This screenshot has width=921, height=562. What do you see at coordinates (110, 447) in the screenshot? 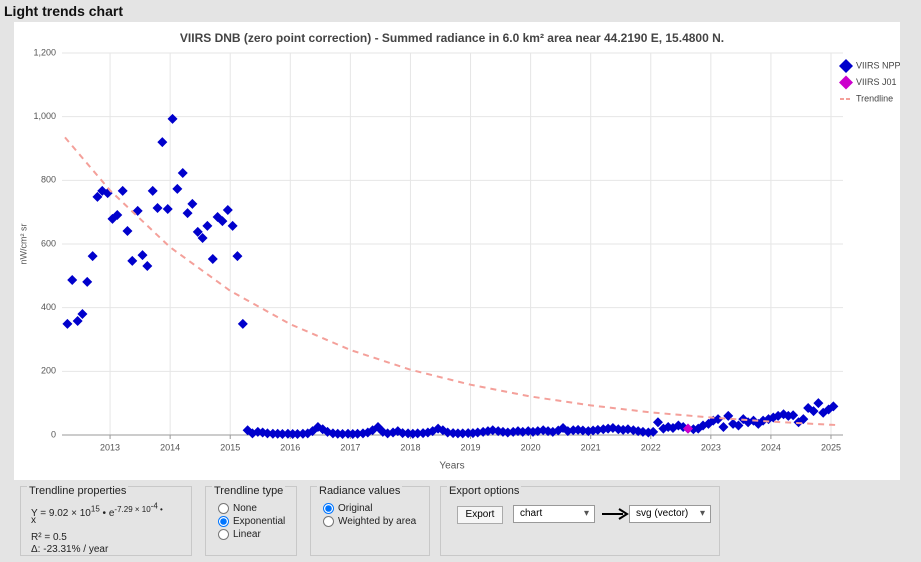
I see `x-tick-label: 2013` at bounding box center [110, 447].